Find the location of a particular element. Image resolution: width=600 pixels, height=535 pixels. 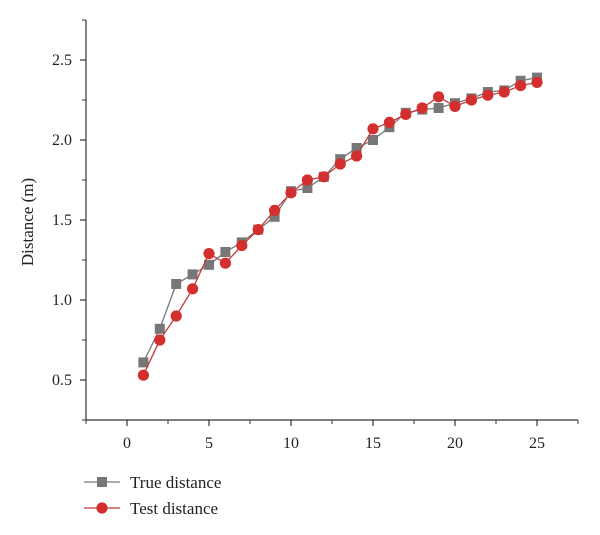

y-tick-label: 1.5 is located at coordinates (62, 220).